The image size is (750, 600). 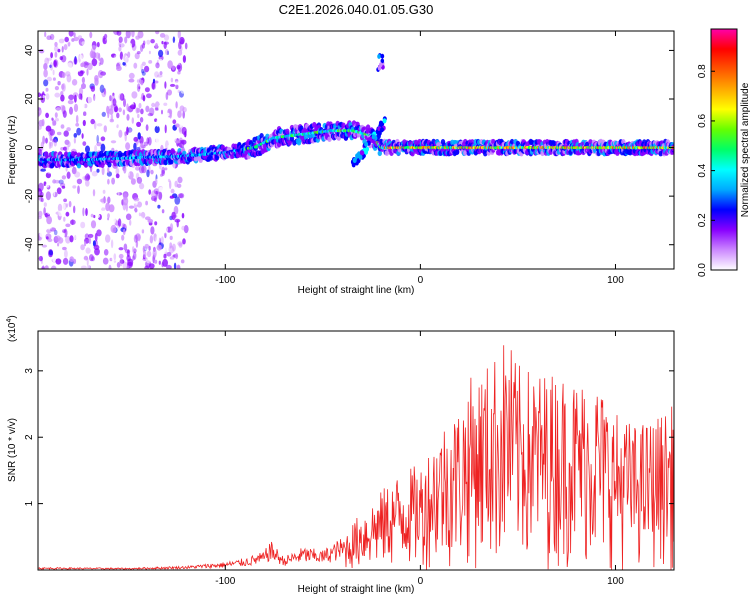 I want to click on y-tick-label: 1, so click(x=29, y=503).